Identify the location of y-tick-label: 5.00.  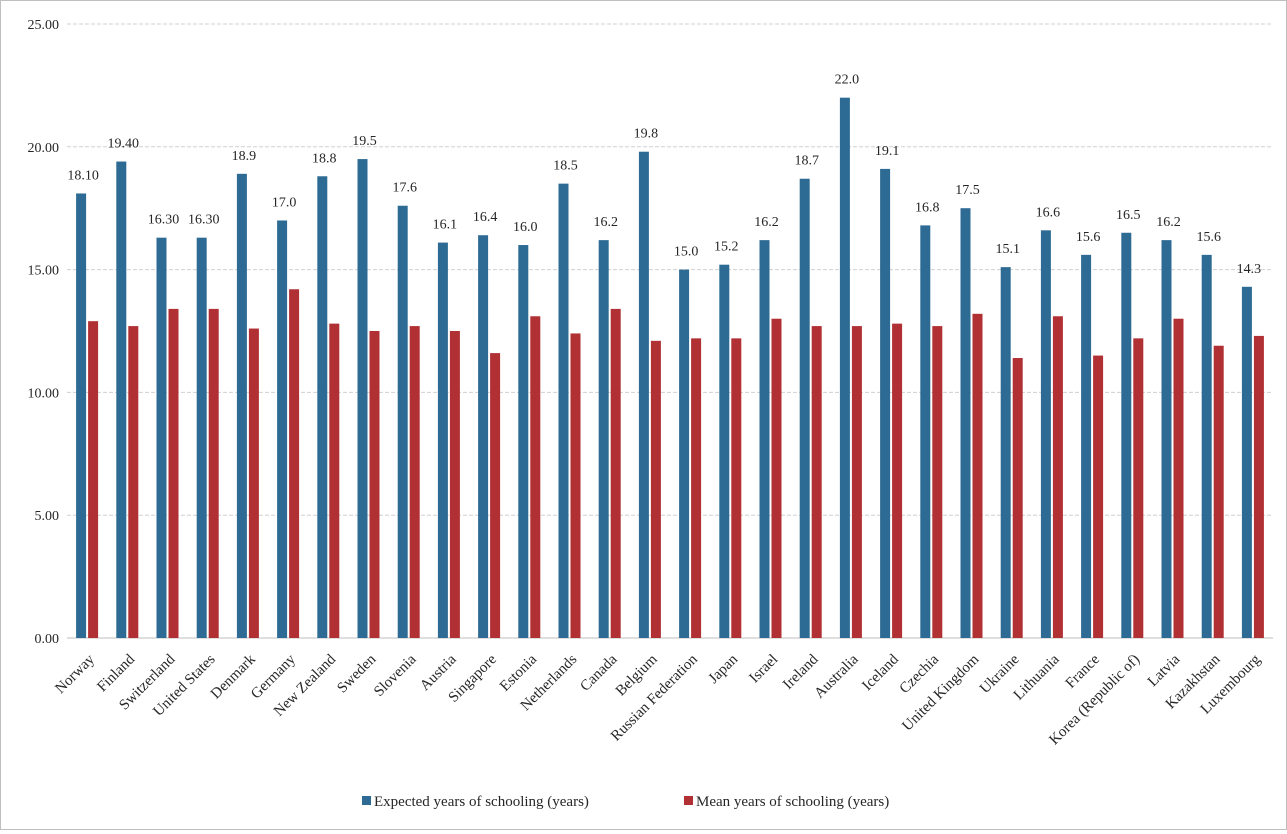
(47, 516).